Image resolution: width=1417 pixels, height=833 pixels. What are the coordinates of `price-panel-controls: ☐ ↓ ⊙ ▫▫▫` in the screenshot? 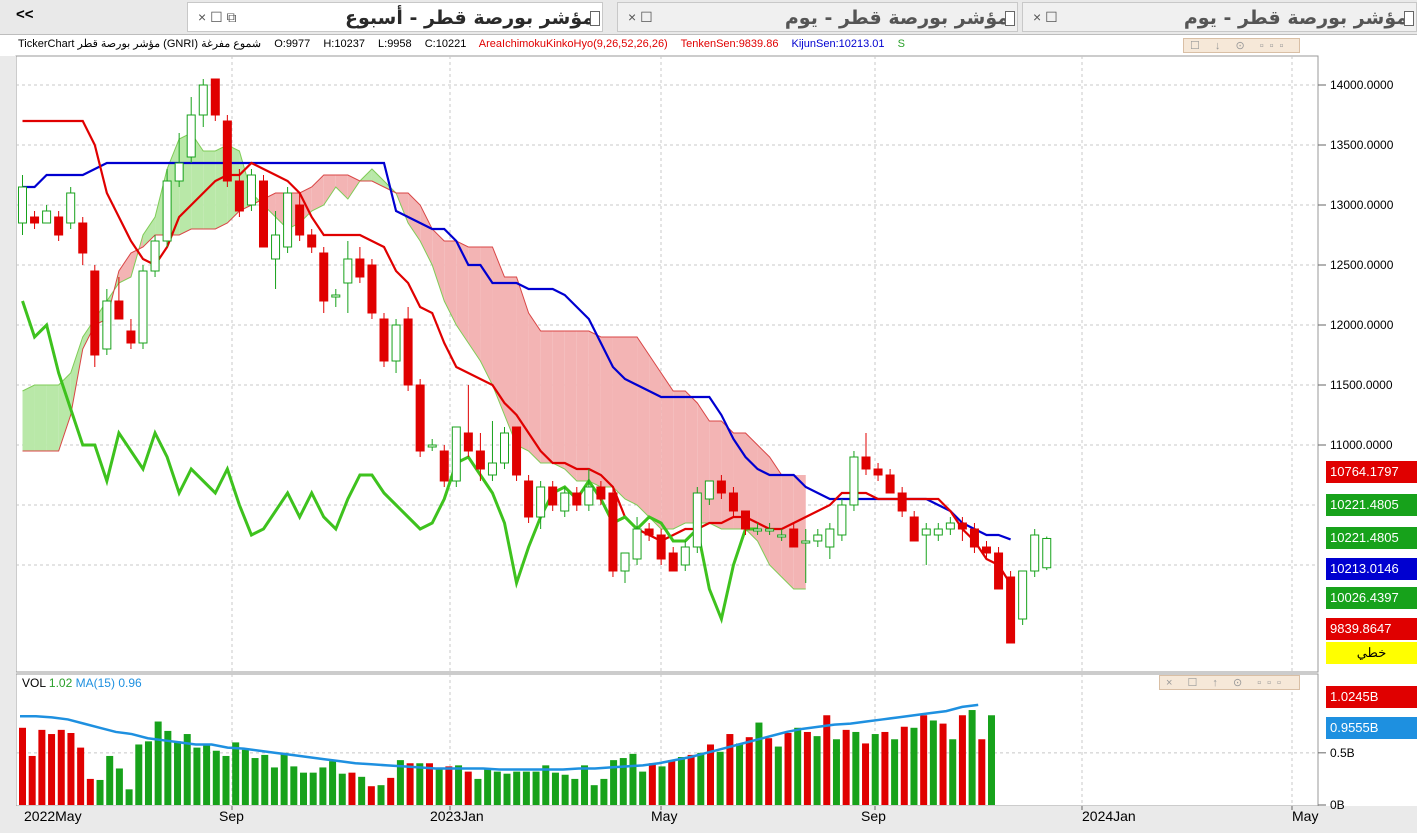 It's located at (1241, 45).